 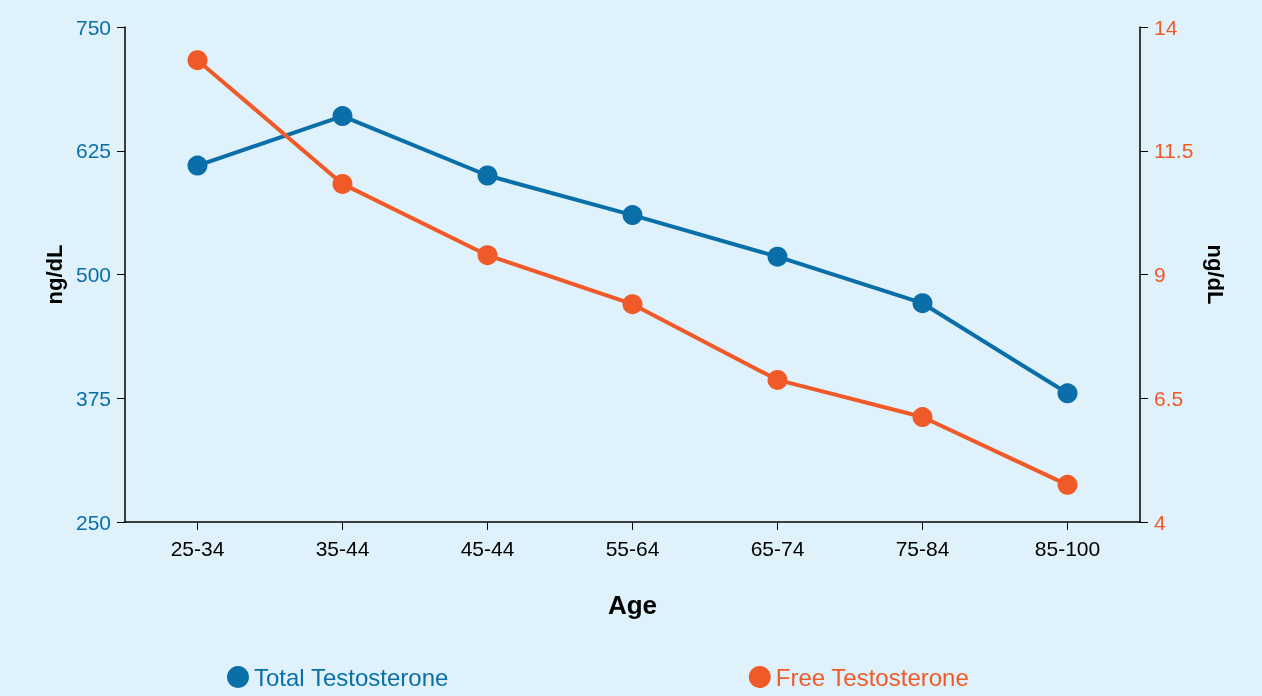 I want to click on x-tick-label: 35-44, so click(x=342, y=548).